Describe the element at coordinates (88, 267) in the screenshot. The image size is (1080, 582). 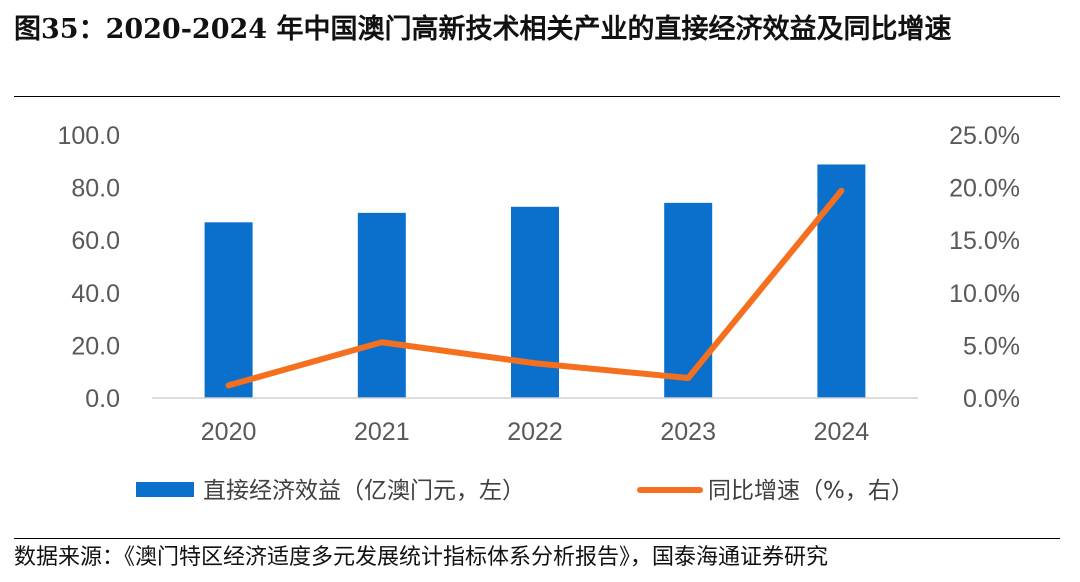
I see `left-axis-ticks: 0.0 20.0 40.0 60.0 80.0 100.0` at that location.